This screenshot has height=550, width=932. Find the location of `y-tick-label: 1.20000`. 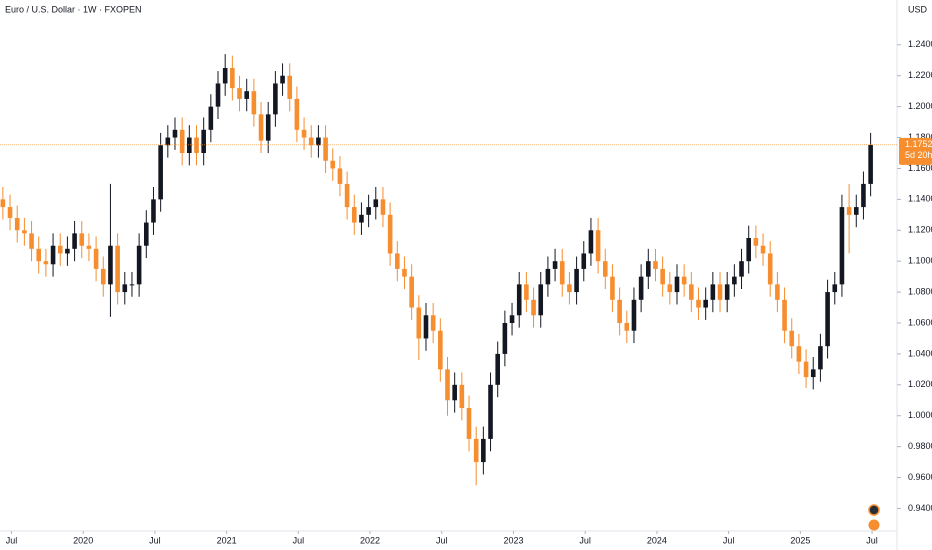

y-tick-label: 1.20000 is located at coordinates (920, 106).